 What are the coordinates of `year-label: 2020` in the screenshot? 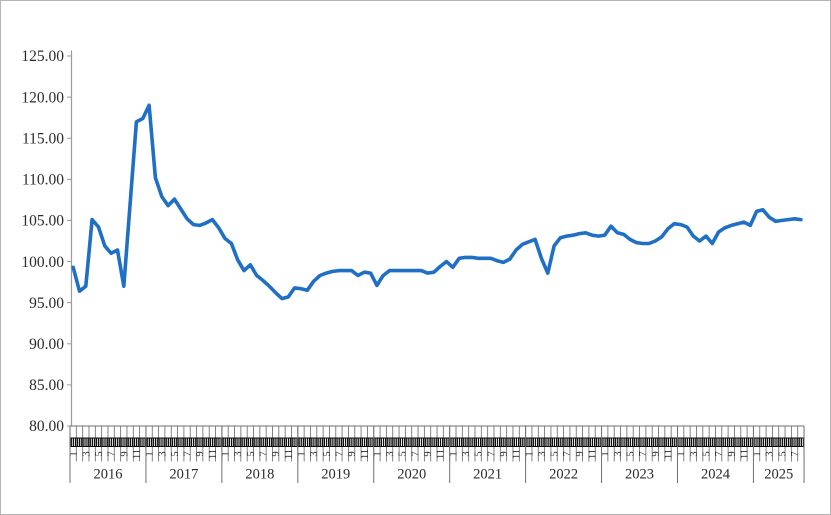 It's located at (411, 475).